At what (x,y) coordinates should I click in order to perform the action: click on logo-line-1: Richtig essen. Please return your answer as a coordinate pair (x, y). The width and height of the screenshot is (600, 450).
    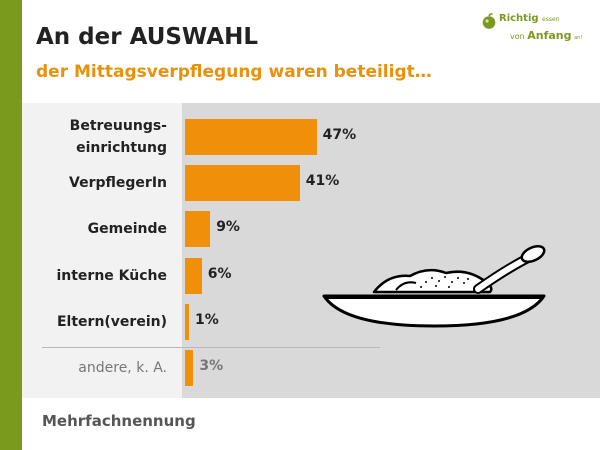
    Looking at the image, I should click on (529, 18).